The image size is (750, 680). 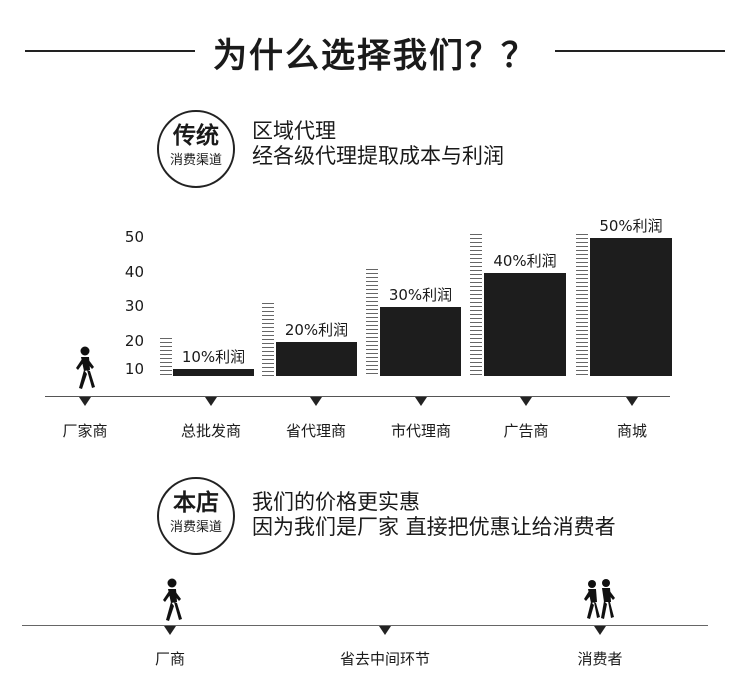 I want to click on title-line-left, so click(x=110, y=51).